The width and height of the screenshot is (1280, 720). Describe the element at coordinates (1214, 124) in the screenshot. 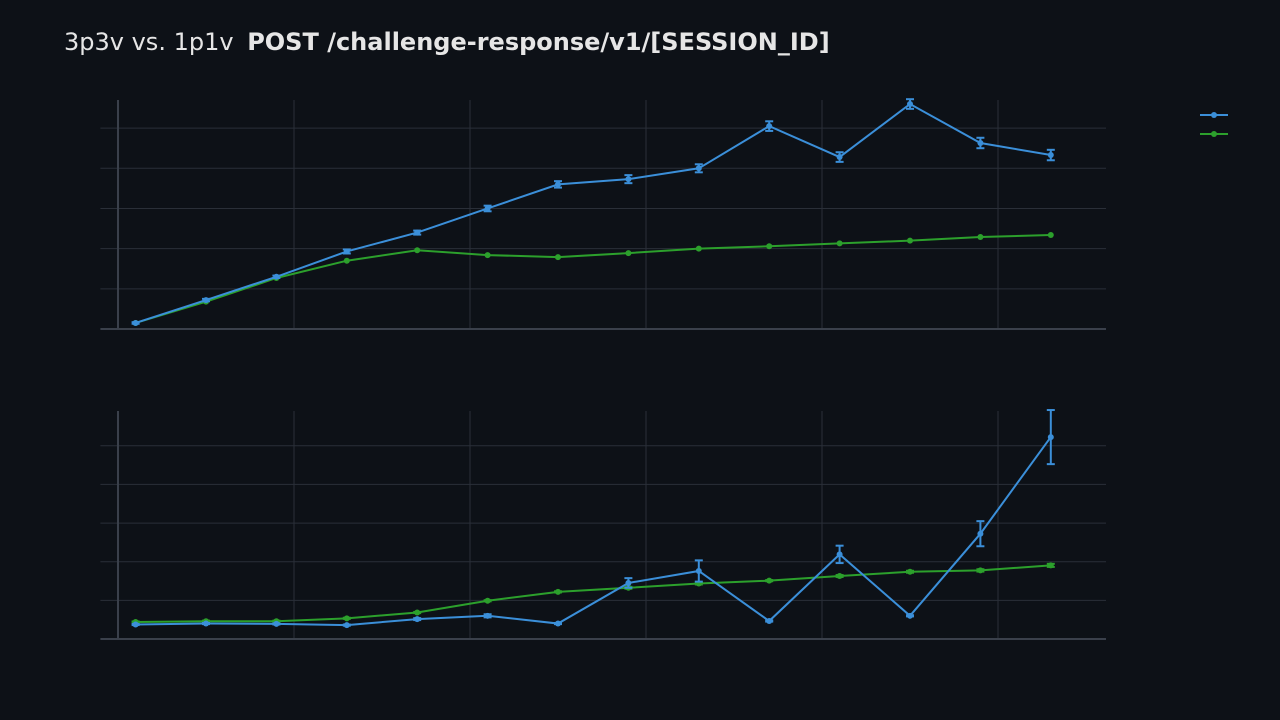

I see `legend` at that location.